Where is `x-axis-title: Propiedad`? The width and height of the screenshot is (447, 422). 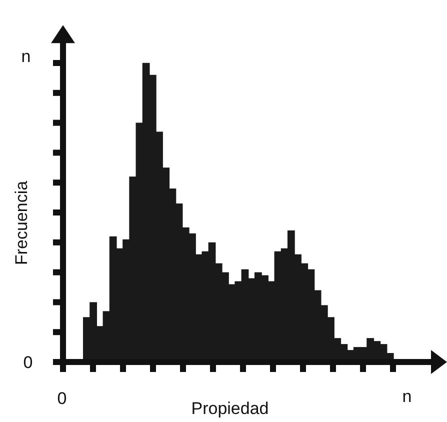
x-axis-title: Propiedad is located at coordinates (230, 408).